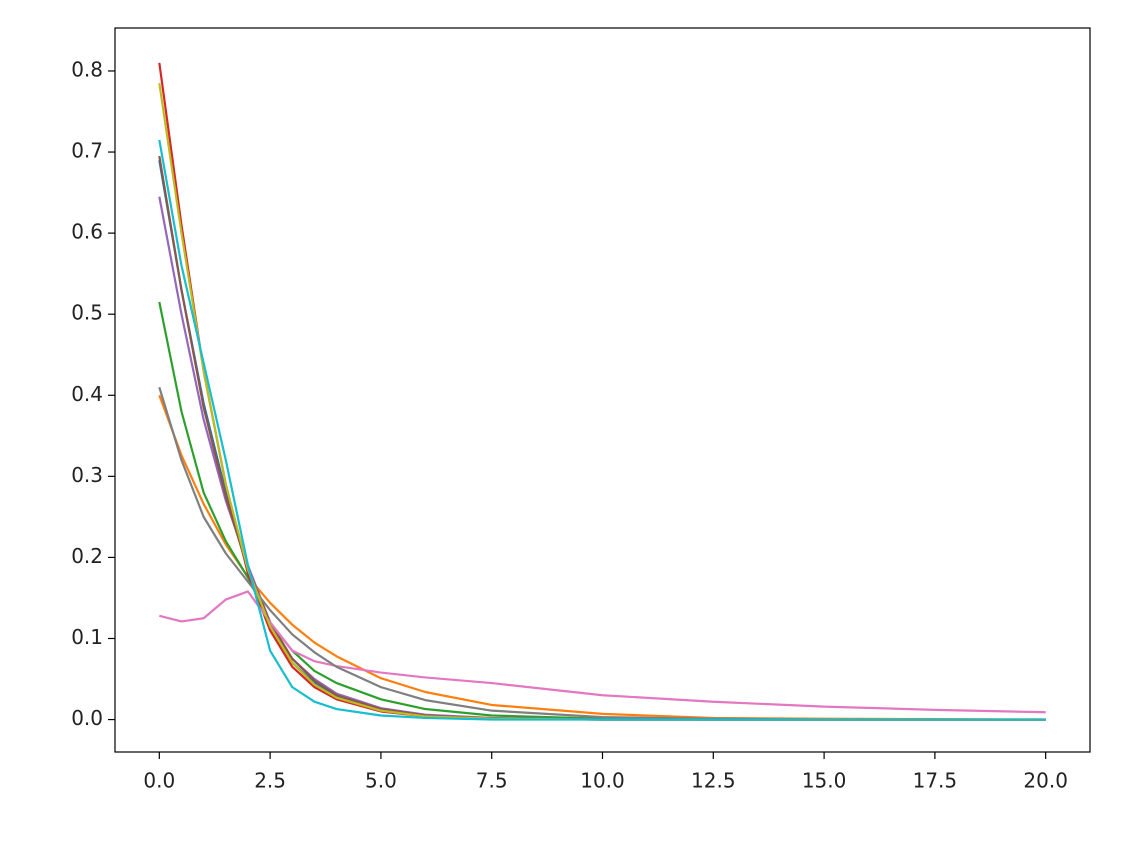  What do you see at coordinates (87, 556) in the screenshot?
I see `y-tick-label: 0.2` at bounding box center [87, 556].